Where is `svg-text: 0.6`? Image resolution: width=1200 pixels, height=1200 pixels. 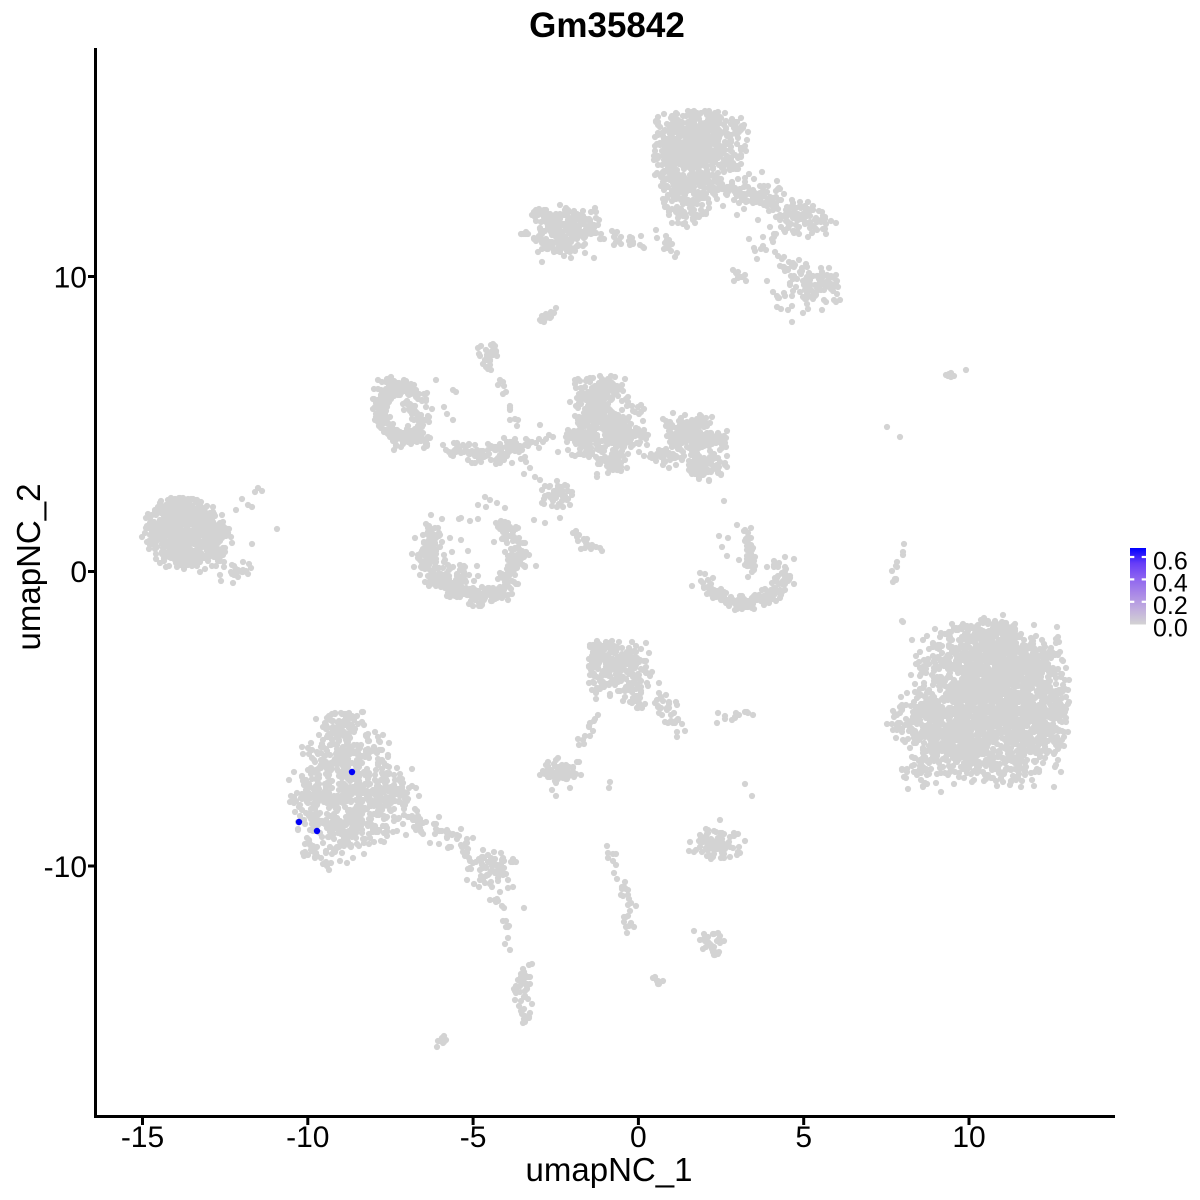 svg-text: 0.6 is located at coordinates (1170, 561).